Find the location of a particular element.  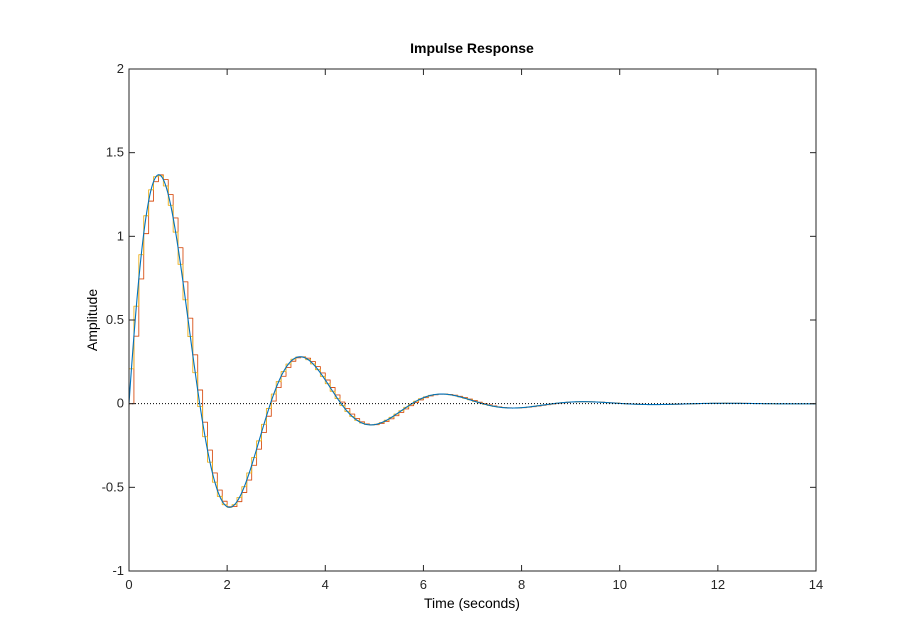

y-tick-label: -0.5 is located at coordinates (113, 486).